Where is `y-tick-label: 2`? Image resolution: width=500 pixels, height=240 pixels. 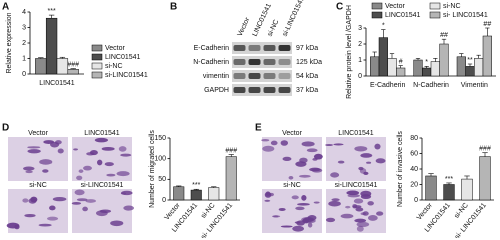
y-tick-label: 2 is located at coordinates (360, 44).